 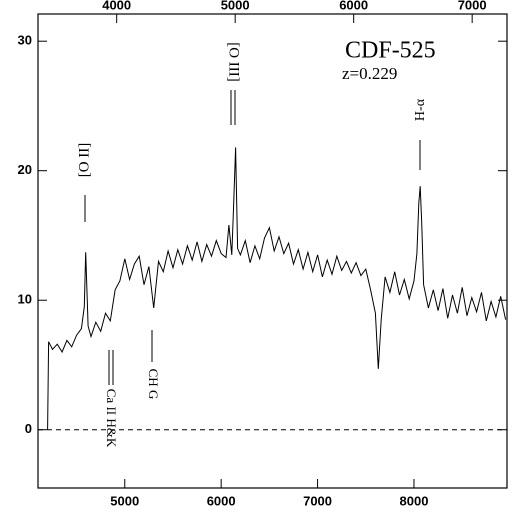 I want to click on x-tick-label: 8000, so click(x=414, y=500).